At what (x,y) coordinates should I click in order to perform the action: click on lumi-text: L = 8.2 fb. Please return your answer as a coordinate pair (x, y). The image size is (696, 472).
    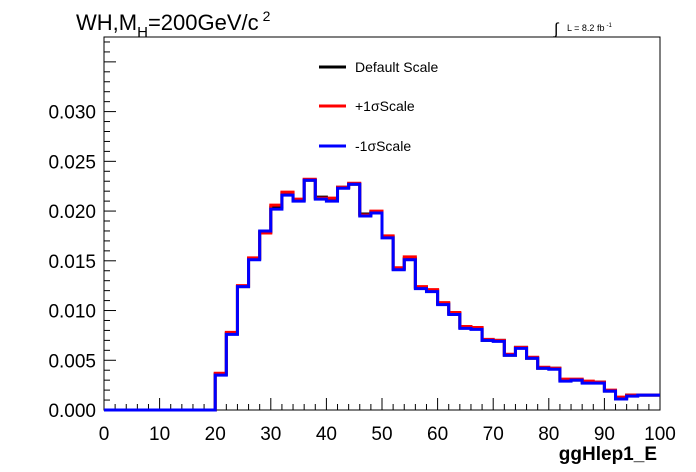
    Looking at the image, I should click on (585, 28).